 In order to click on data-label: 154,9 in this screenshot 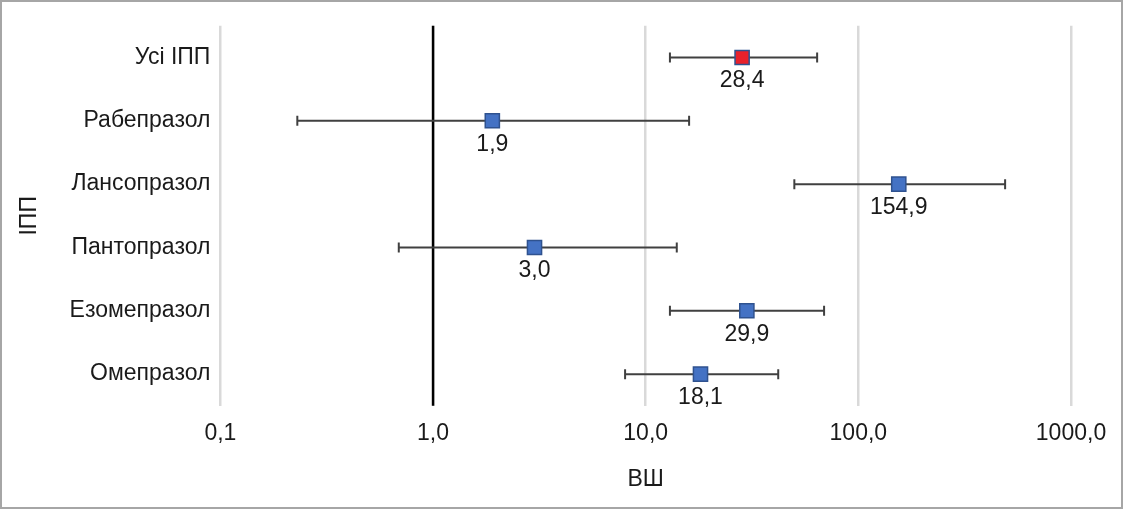, I will do `click(898, 205)`.